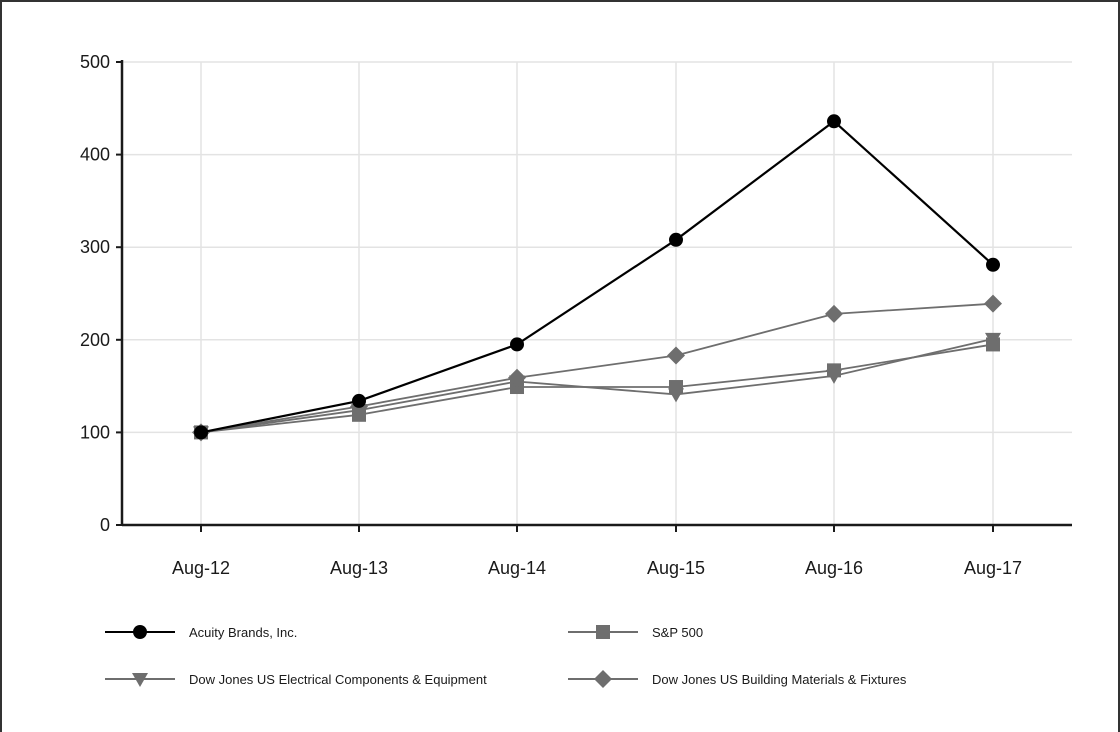  What do you see at coordinates (359, 568) in the screenshot?
I see `x-tick-label: Aug-13` at bounding box center [359, 568].